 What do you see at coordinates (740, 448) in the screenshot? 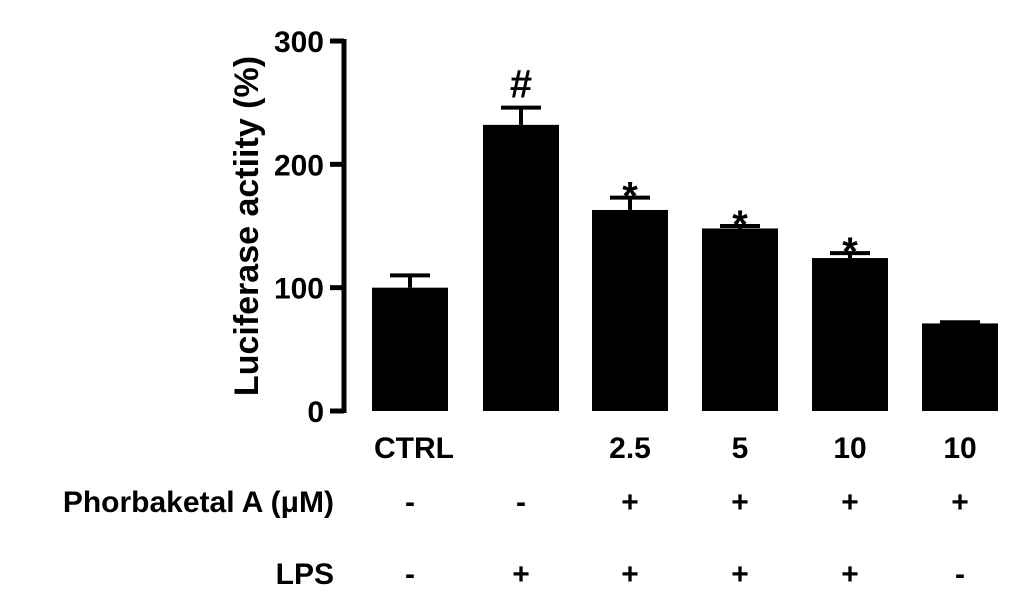
I see `x-category-label: 5` at bounding box center [740, 448].